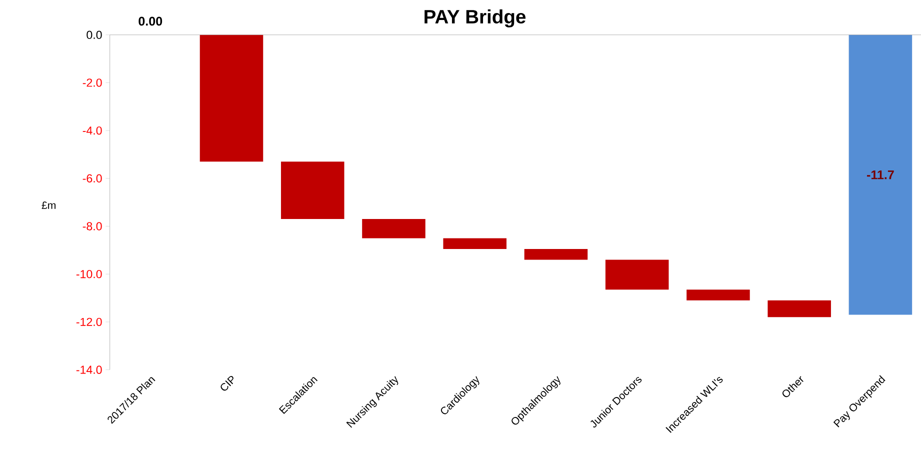  I want to click on y-tick-label: -8.0, so click(92, 226).